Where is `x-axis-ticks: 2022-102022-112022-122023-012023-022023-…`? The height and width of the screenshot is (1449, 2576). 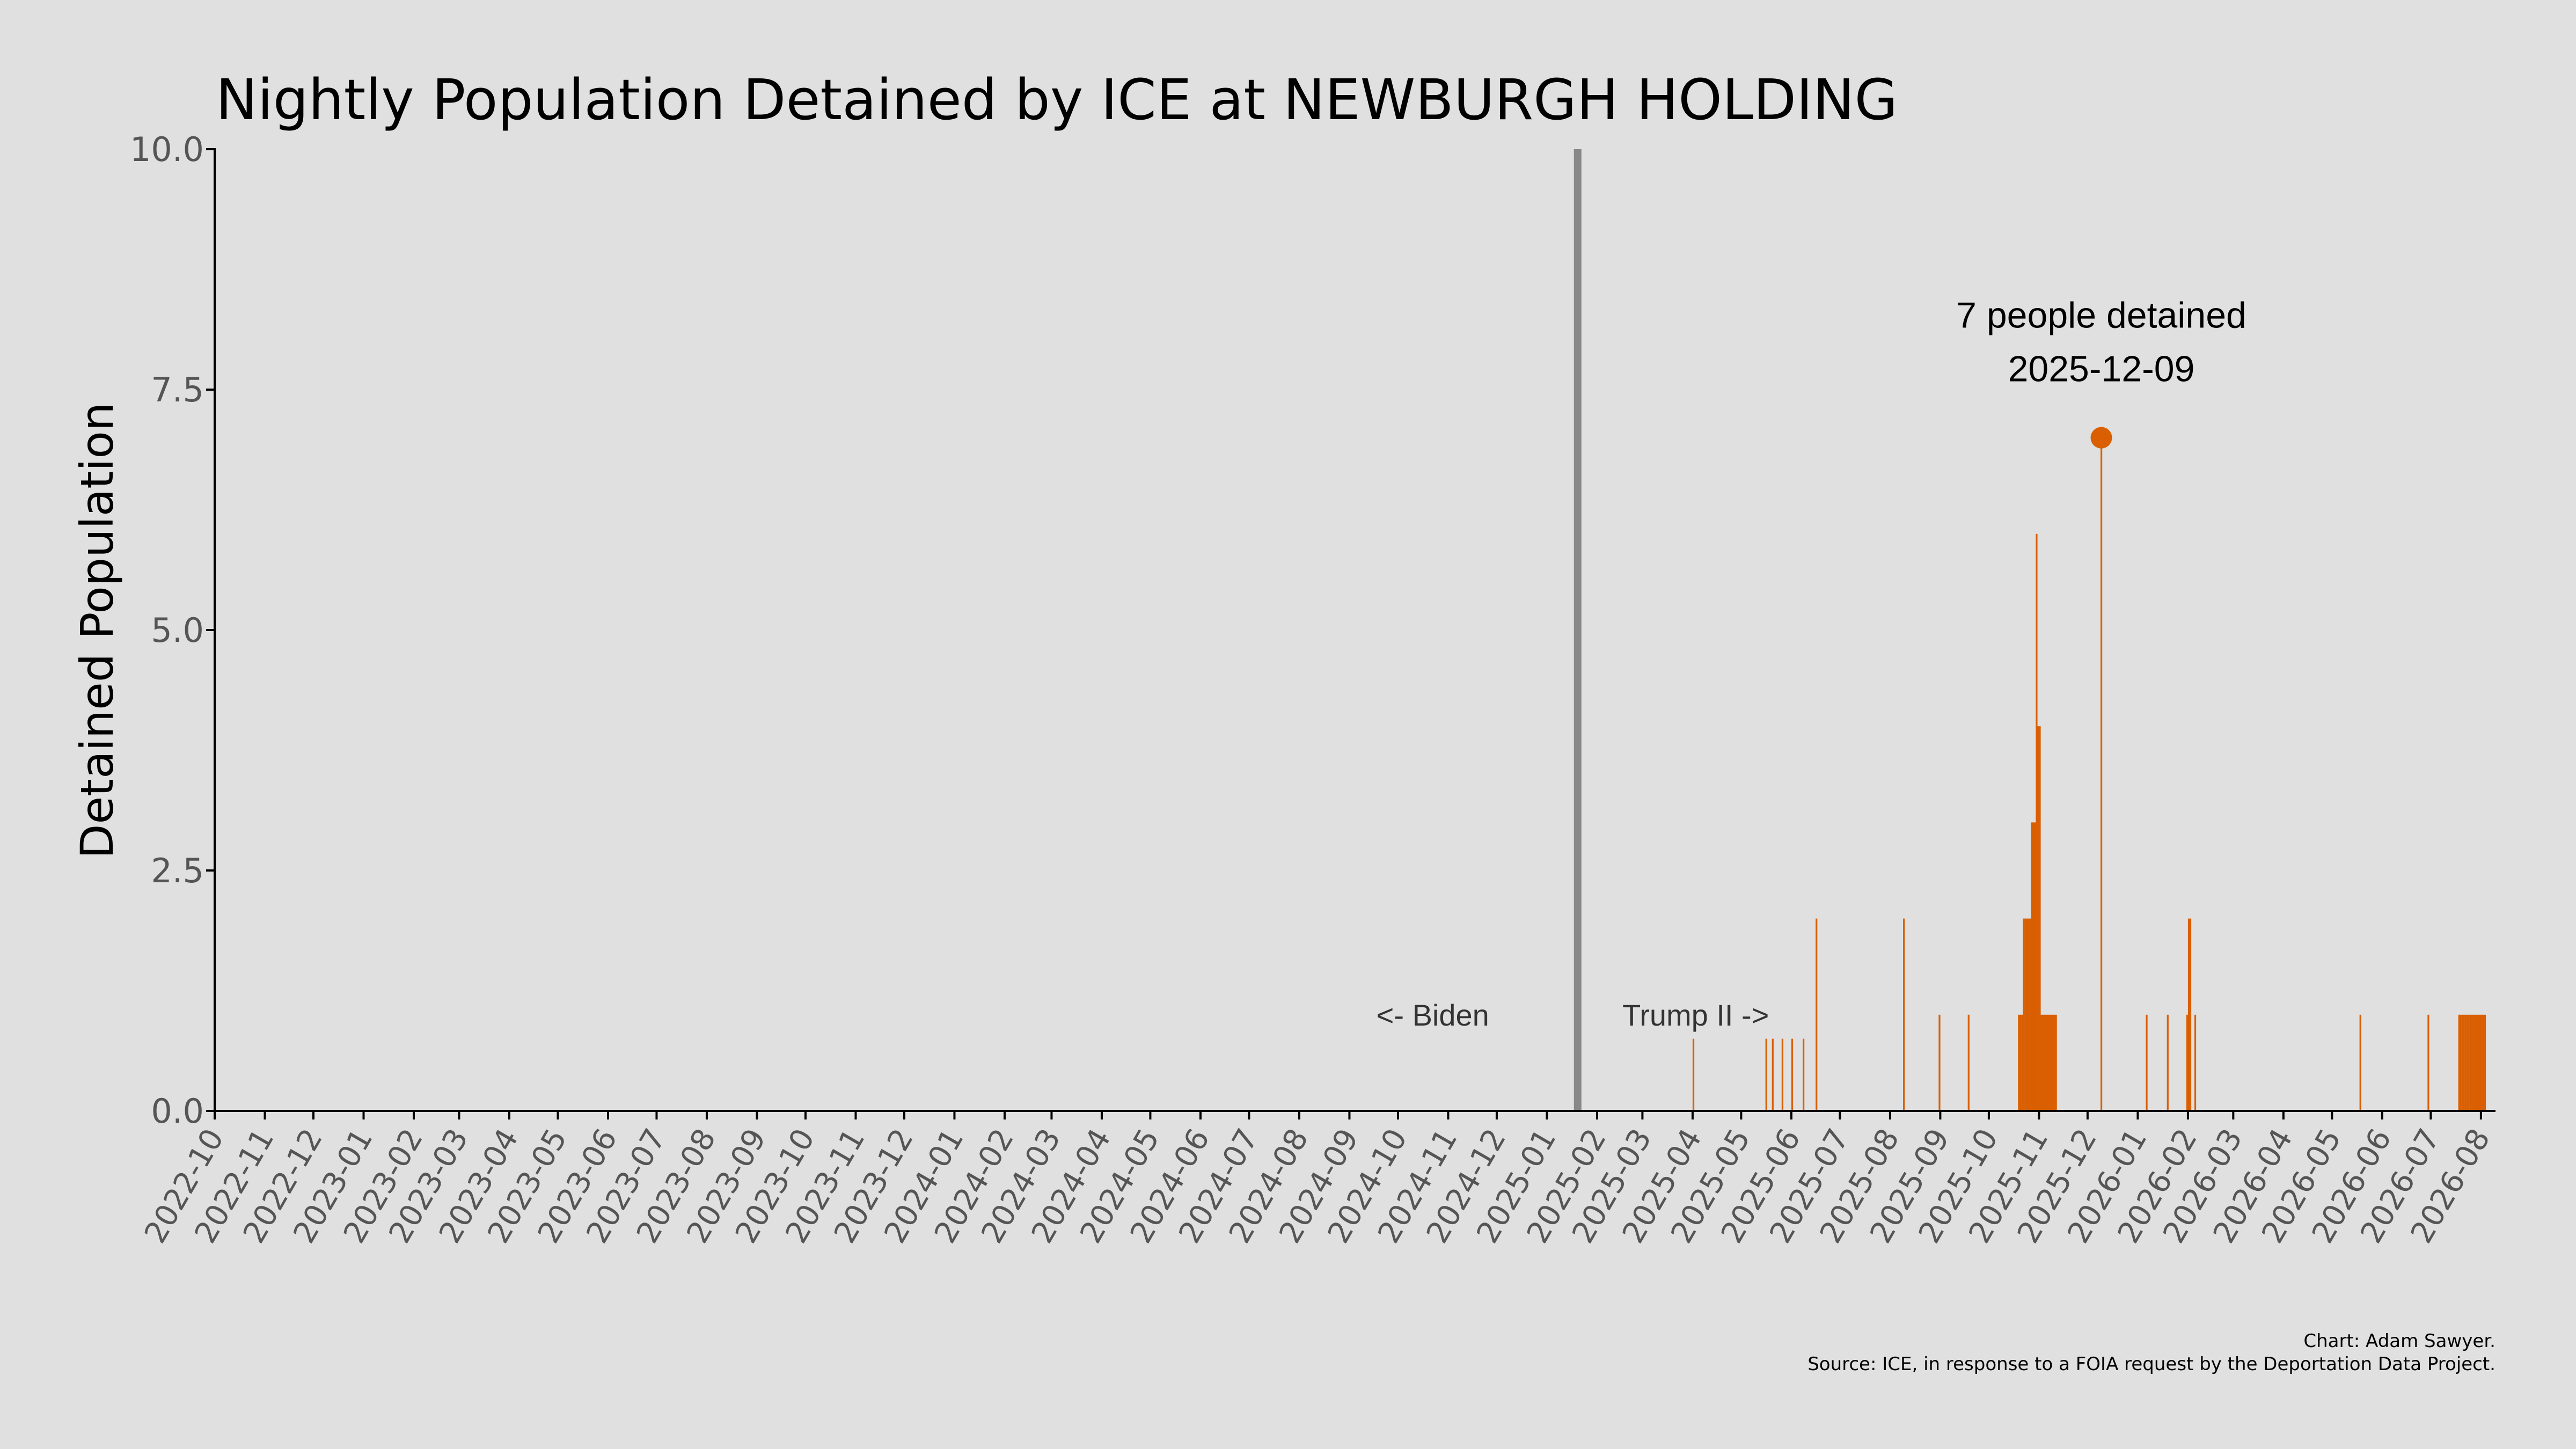 x-axis-ticks: 2022-102022-112022-122023-012023-022023-… is located at coordinates (1317, 1180).